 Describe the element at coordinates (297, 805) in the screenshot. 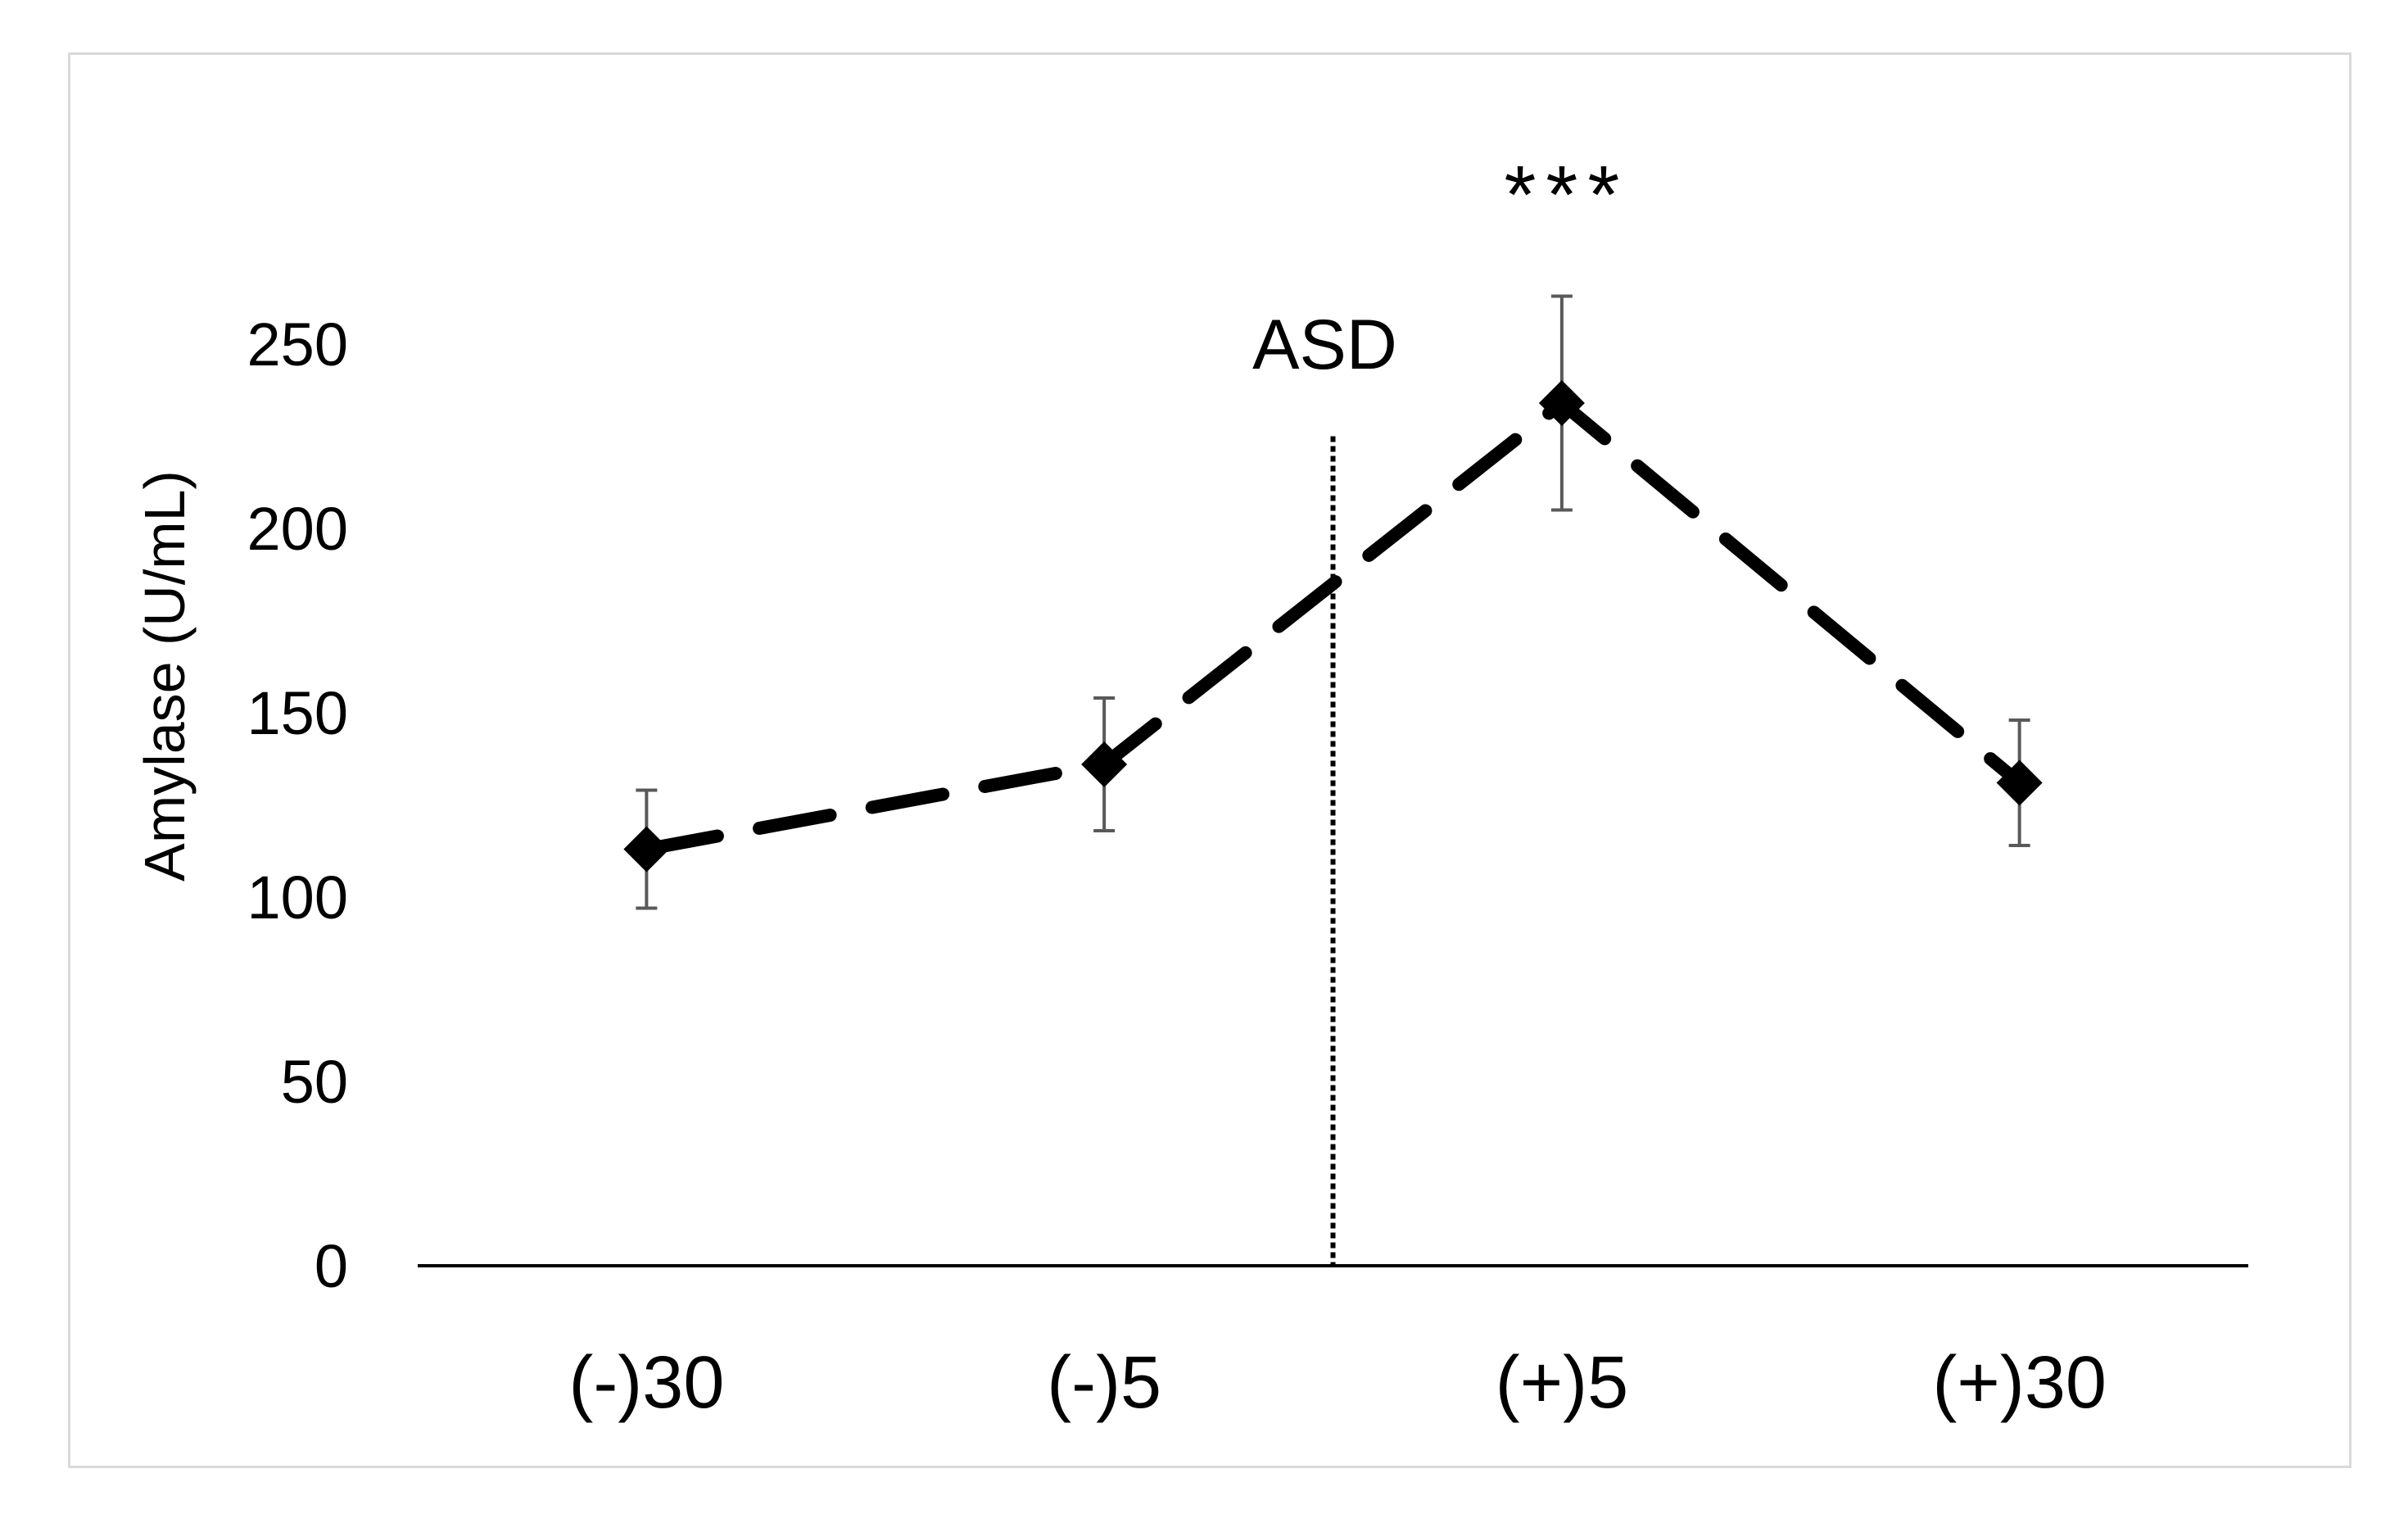

I see `y-tick-labels: 0 50 100 150 200 250` at that location.